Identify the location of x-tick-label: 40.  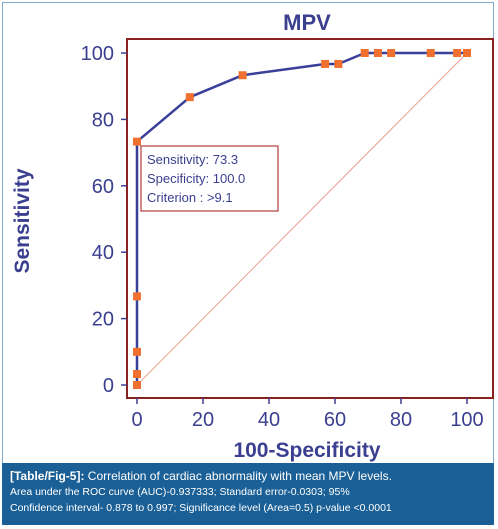
(269, 420).